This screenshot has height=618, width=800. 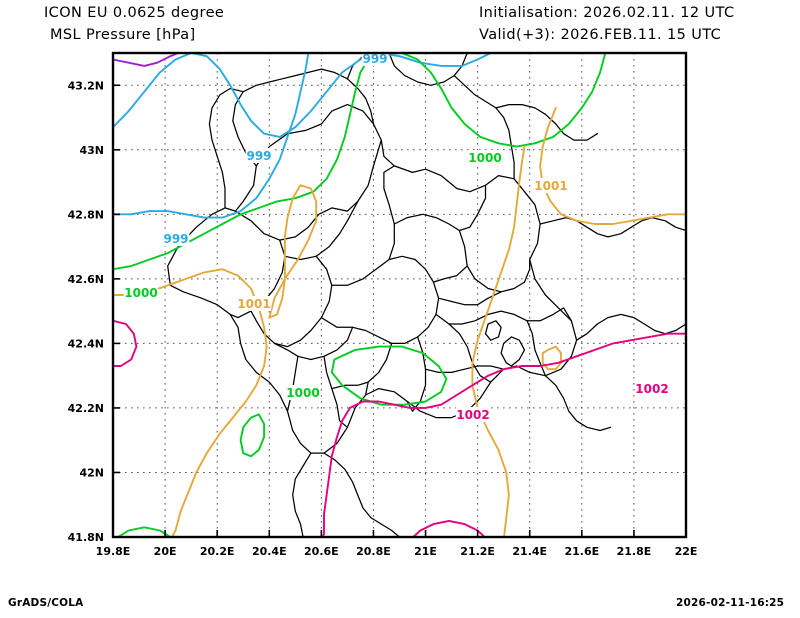 What do you see at coordinates (86, 408) in the screenshot?
I see `y-tick-label: 42.2N` at bounding box center [86, 408].